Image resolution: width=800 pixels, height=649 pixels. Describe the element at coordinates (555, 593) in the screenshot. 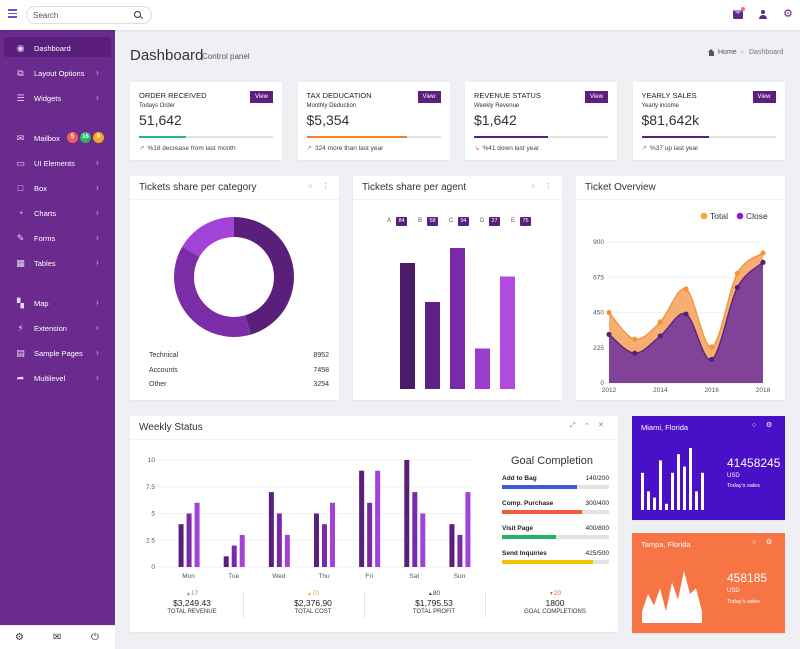

I see `summary-delta: ▼20` at that location.